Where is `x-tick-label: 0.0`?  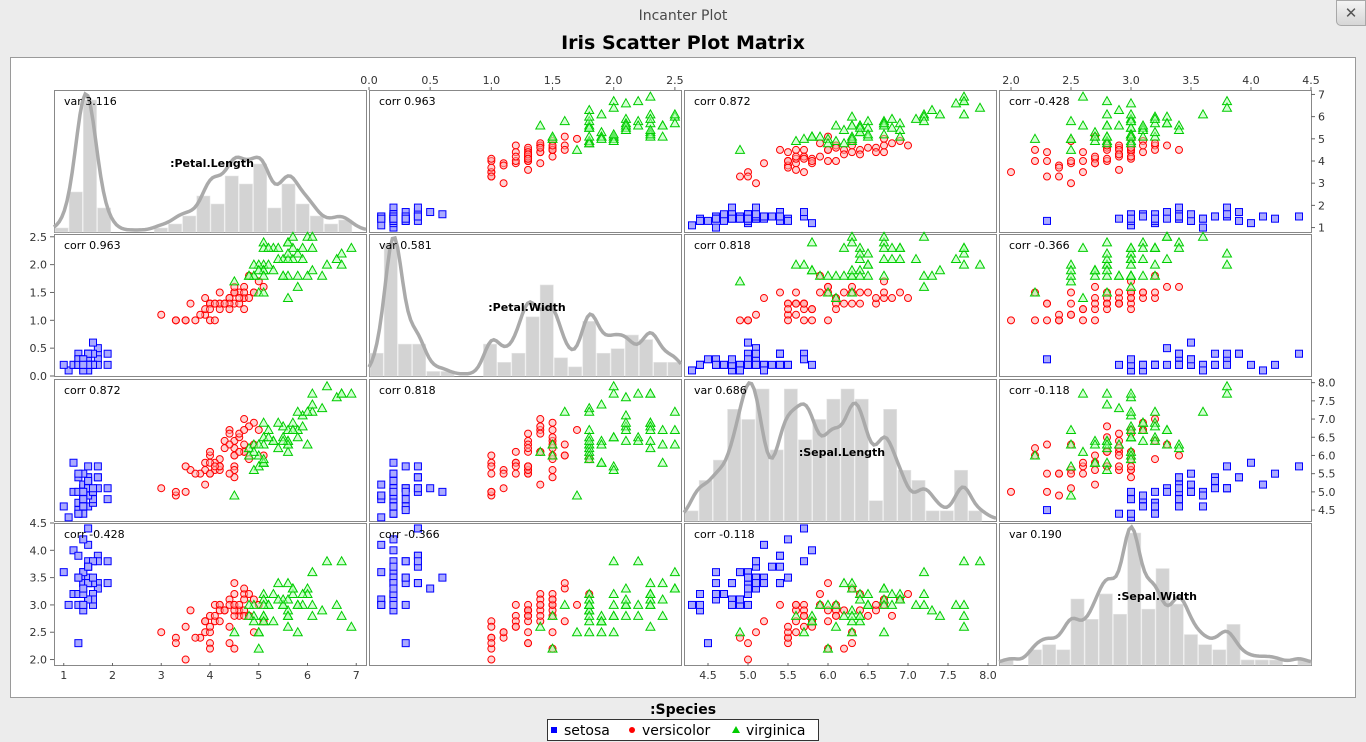
x-tick-label: 0.0 is located at coordinates (369, 80).